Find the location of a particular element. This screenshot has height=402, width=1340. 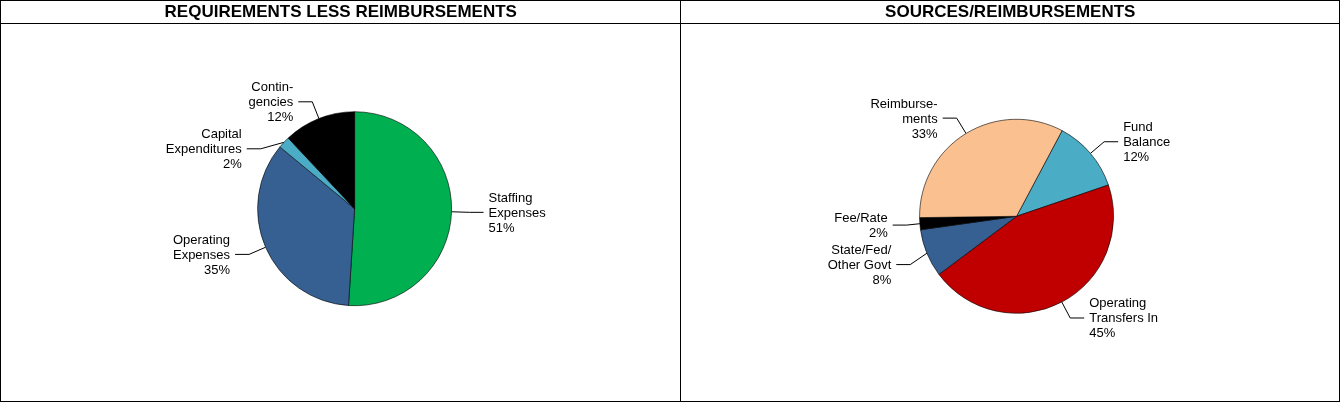

data-label: 8% is located at coordinates (882, 280).